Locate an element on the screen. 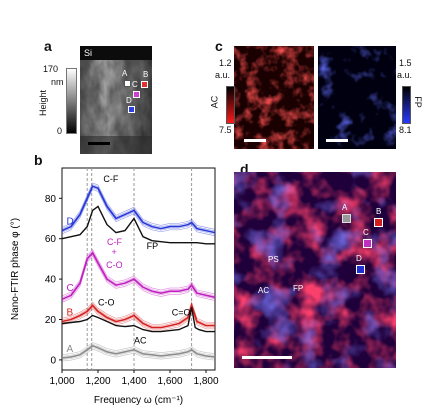 The height and width of the screenshot is (414, 440). ac-colorbar-unit: a.u. is located at coordinates (223, 75).